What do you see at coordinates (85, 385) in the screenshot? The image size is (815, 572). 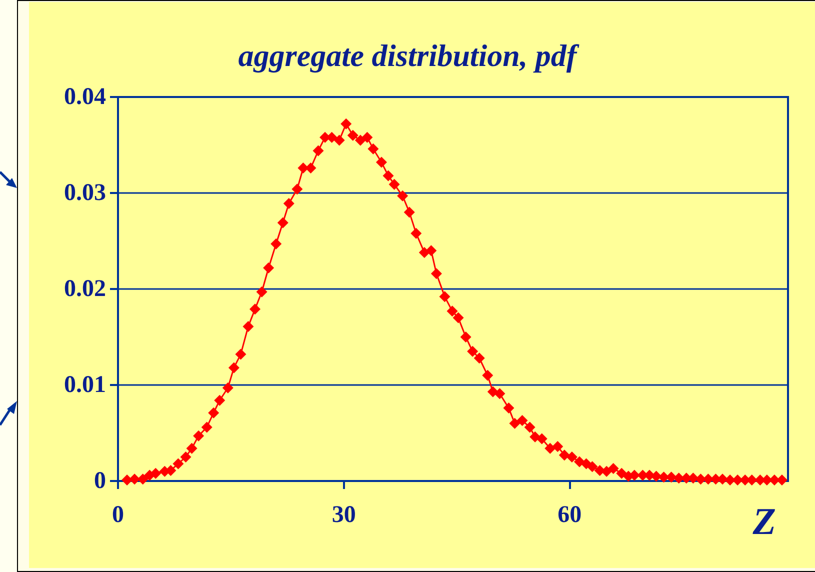 I see `y-tick-label: 0.01` at bounding box center [85, 385].